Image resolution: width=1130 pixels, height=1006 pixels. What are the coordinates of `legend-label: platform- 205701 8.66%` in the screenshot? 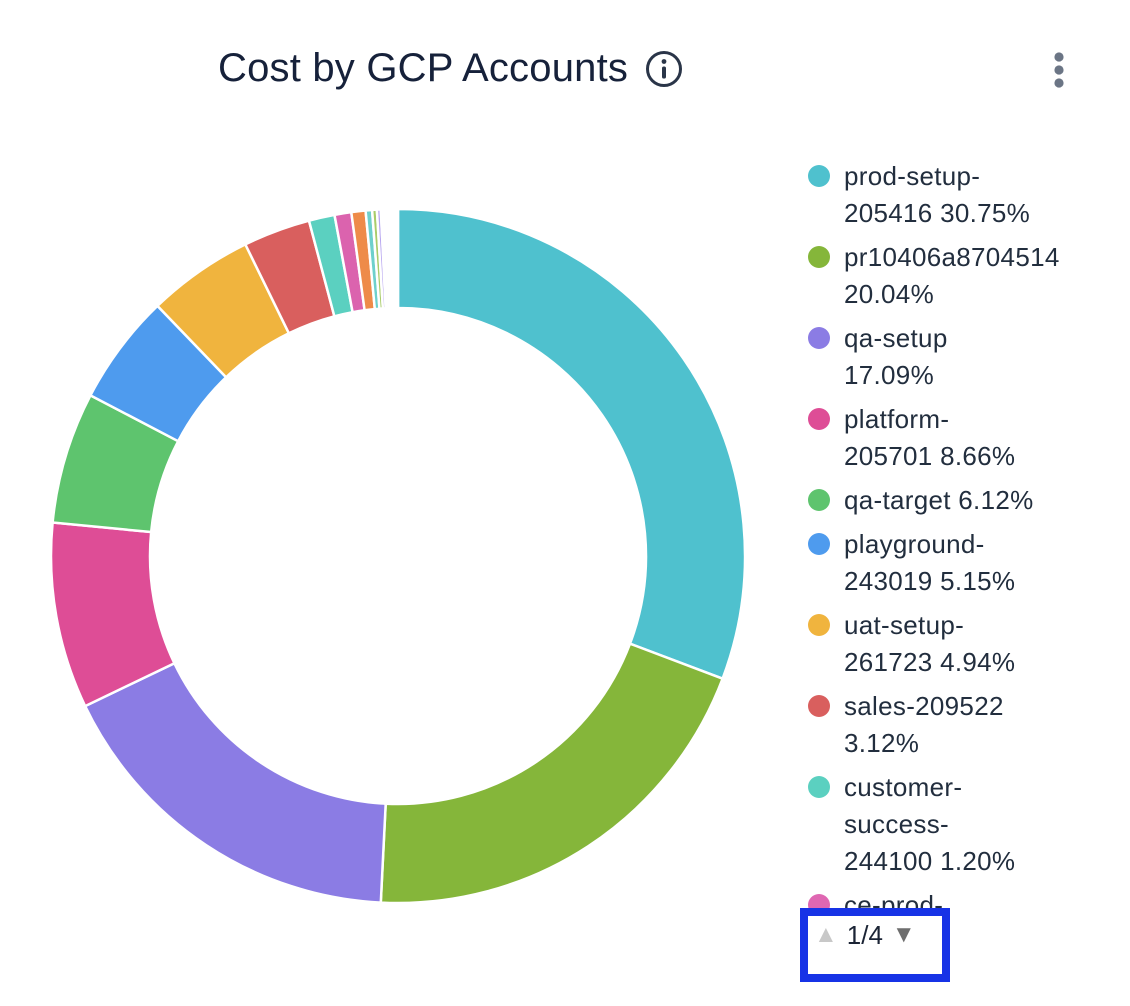 It's located at (930, 437).